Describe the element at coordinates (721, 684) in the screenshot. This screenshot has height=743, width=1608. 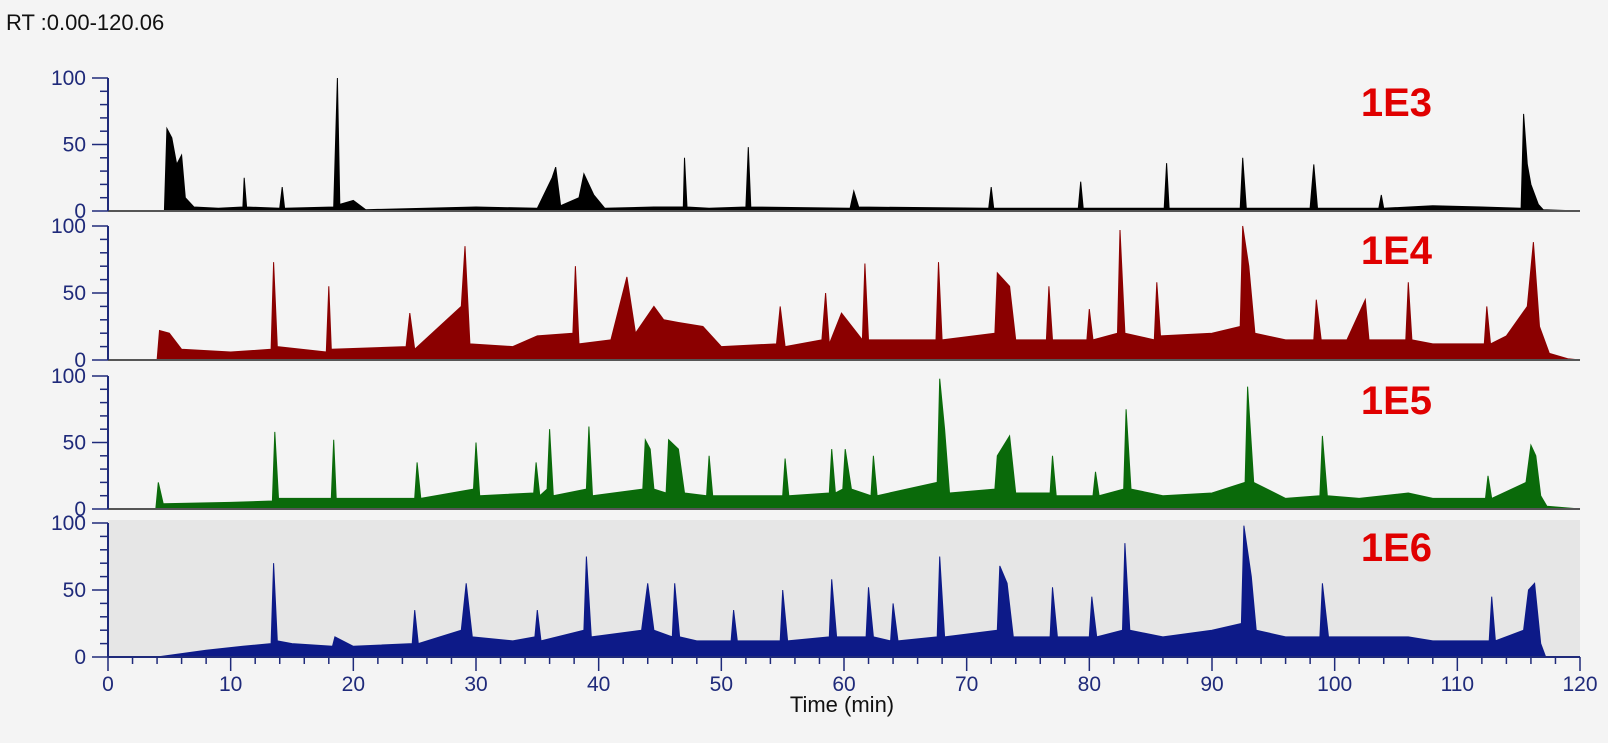
I see `x-tick-label: 50` at that location.